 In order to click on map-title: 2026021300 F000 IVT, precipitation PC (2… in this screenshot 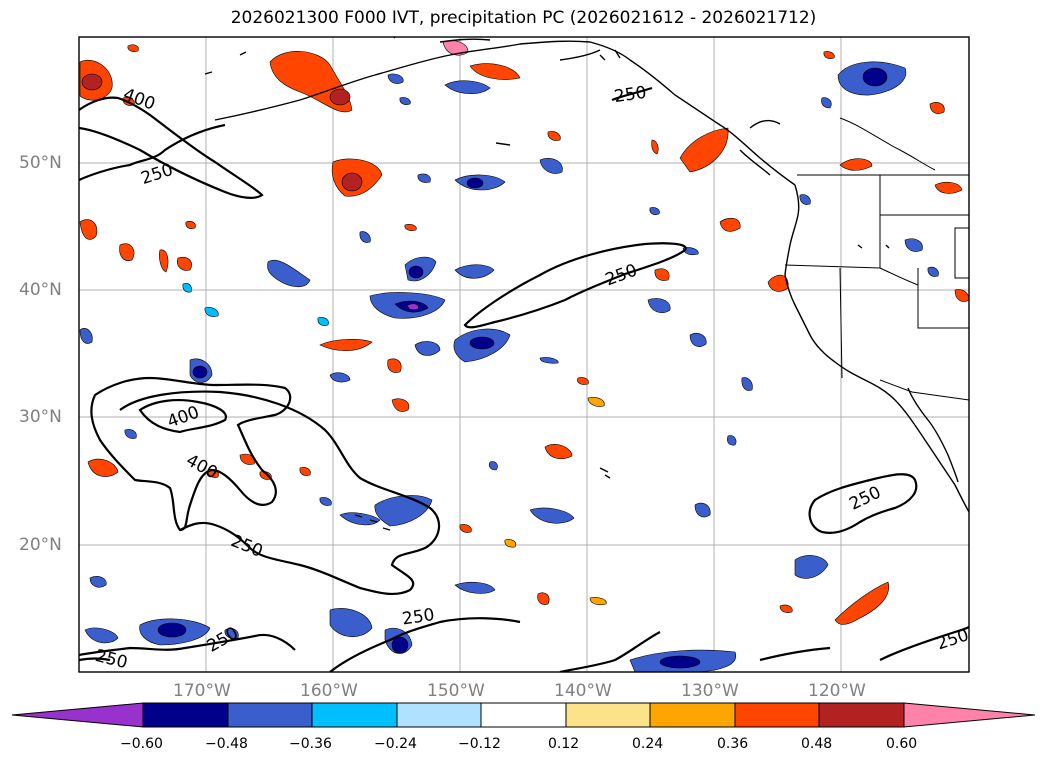, I will do `click(523, 18)`.